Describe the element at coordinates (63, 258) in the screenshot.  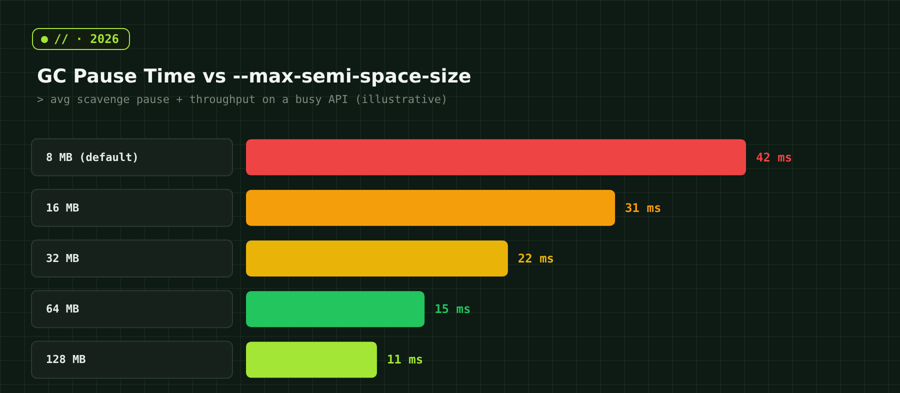
I see `y-tick-label: 32 MB` at that location.